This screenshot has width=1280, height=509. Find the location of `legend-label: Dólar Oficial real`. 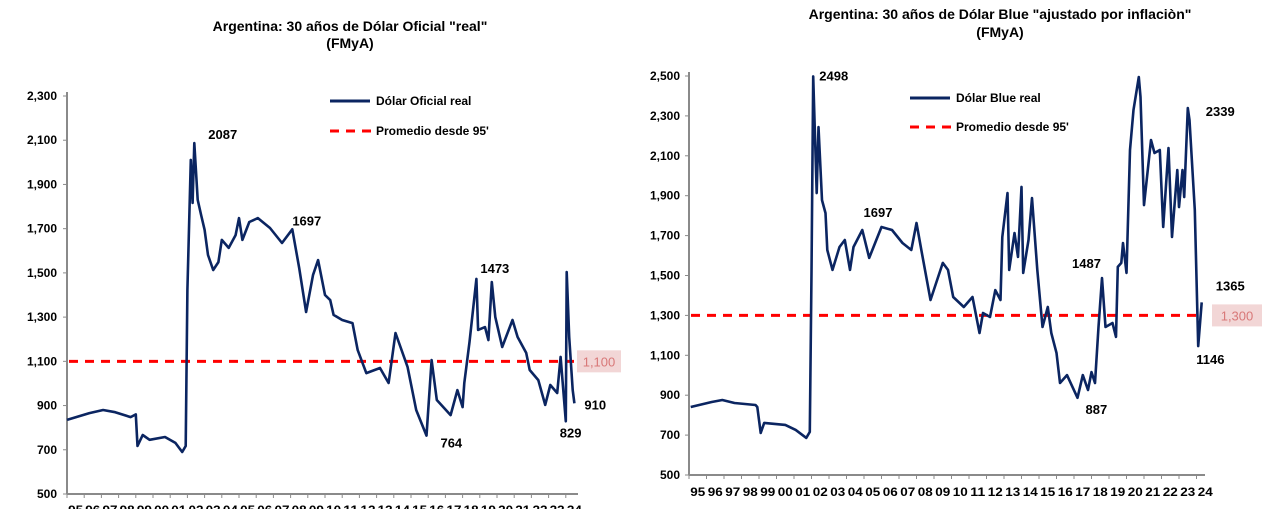

legend-label: Dólar Oficial real is located at coordinates (423, 101).